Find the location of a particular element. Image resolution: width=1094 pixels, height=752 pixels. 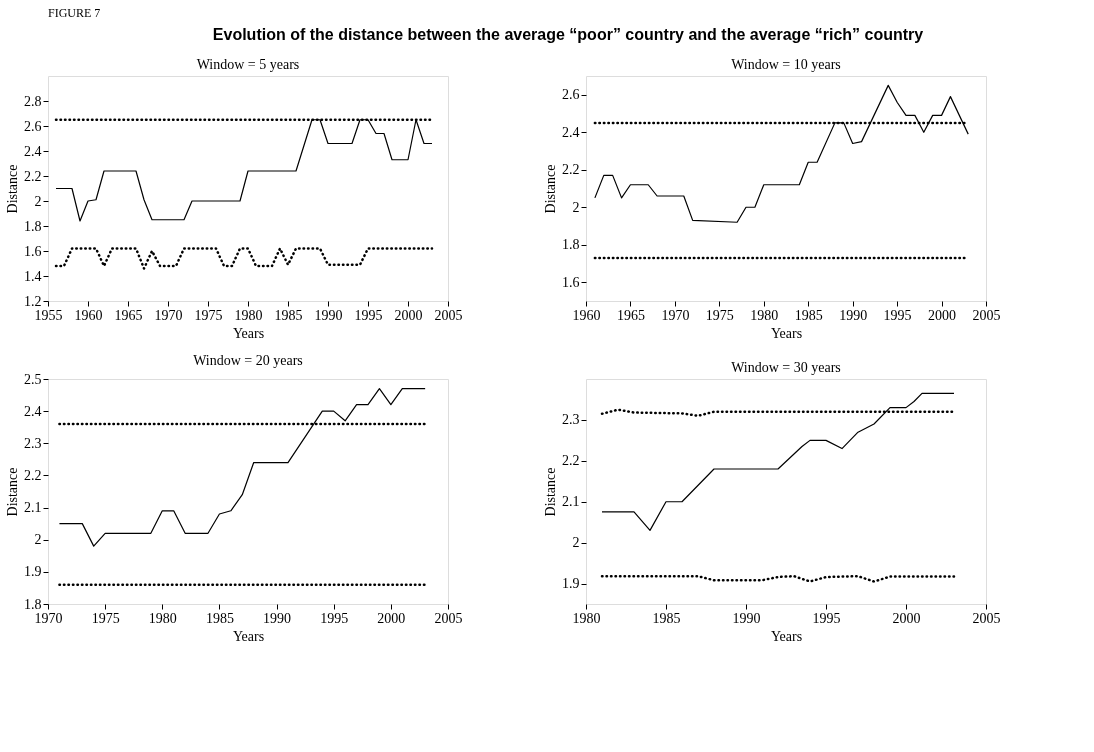

chart-subtitle: Window = 5 years is located at coordinates (248, 64).